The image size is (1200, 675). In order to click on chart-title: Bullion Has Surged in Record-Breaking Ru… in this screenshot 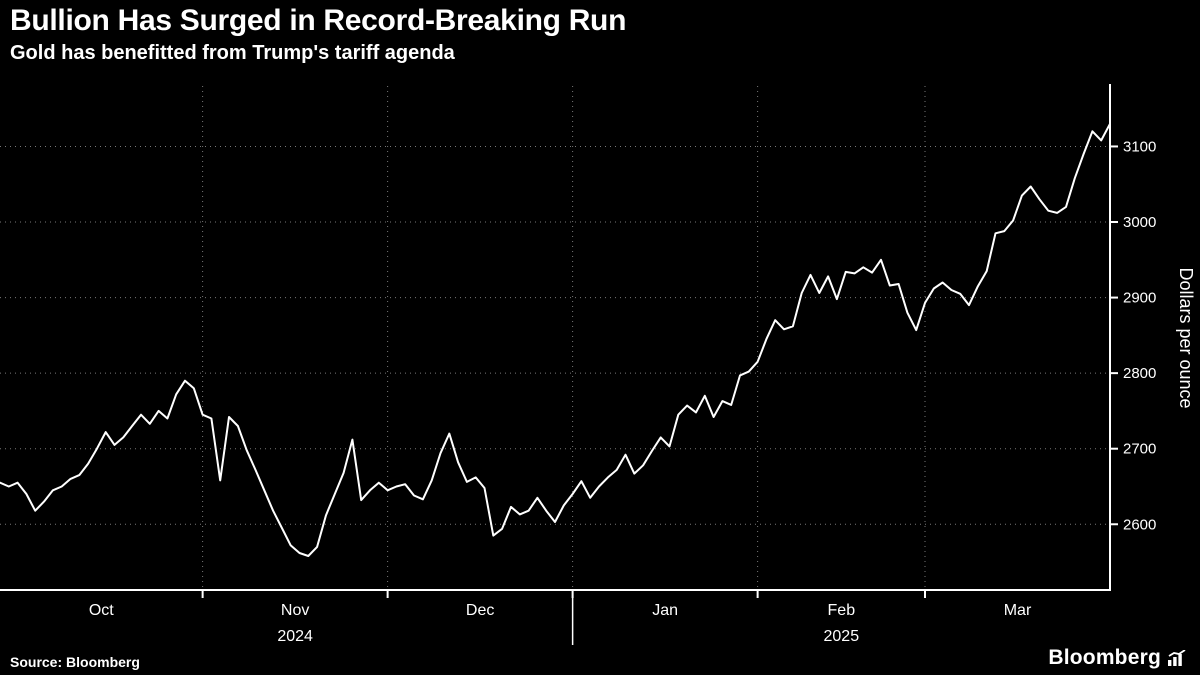, I will do `click(318, 20)`.